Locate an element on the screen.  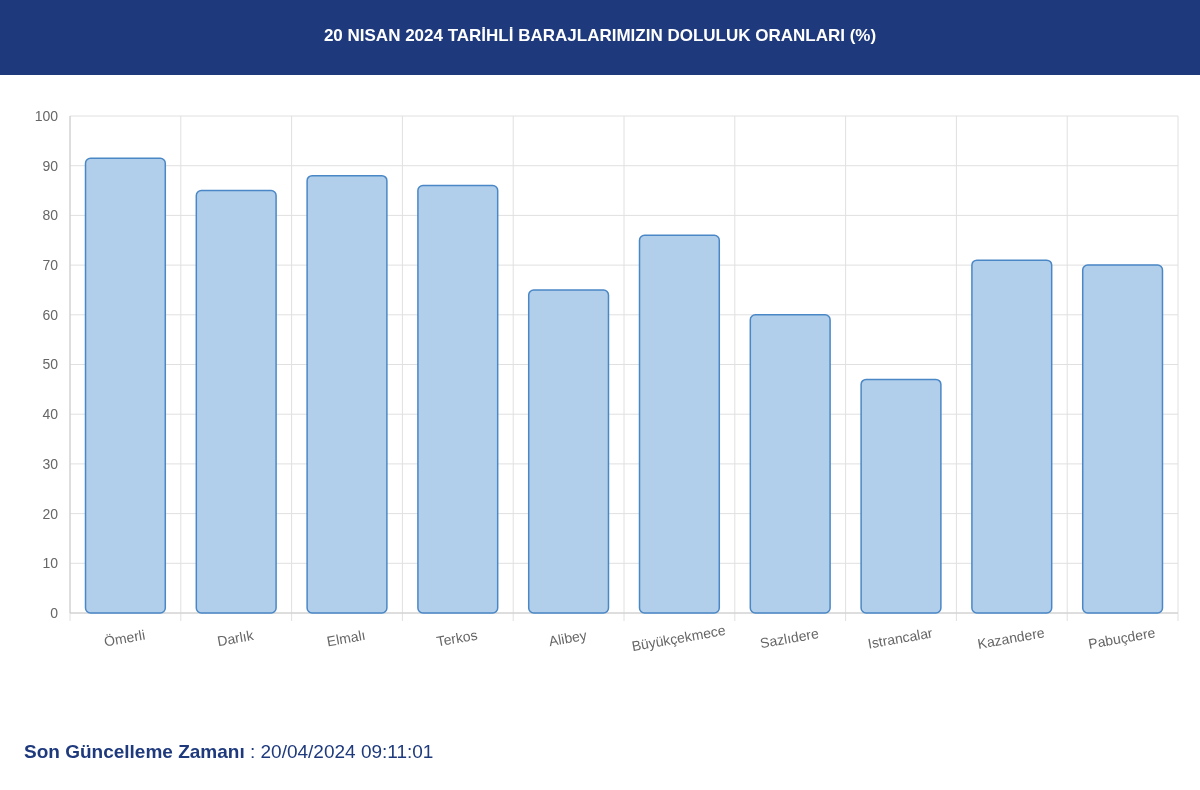
chart-title: 20 NISAN 2024 TARİHLİ BARAJLARIMIZIN DOLULUK ORANLARI (%) is located at coordinates (600, 35).